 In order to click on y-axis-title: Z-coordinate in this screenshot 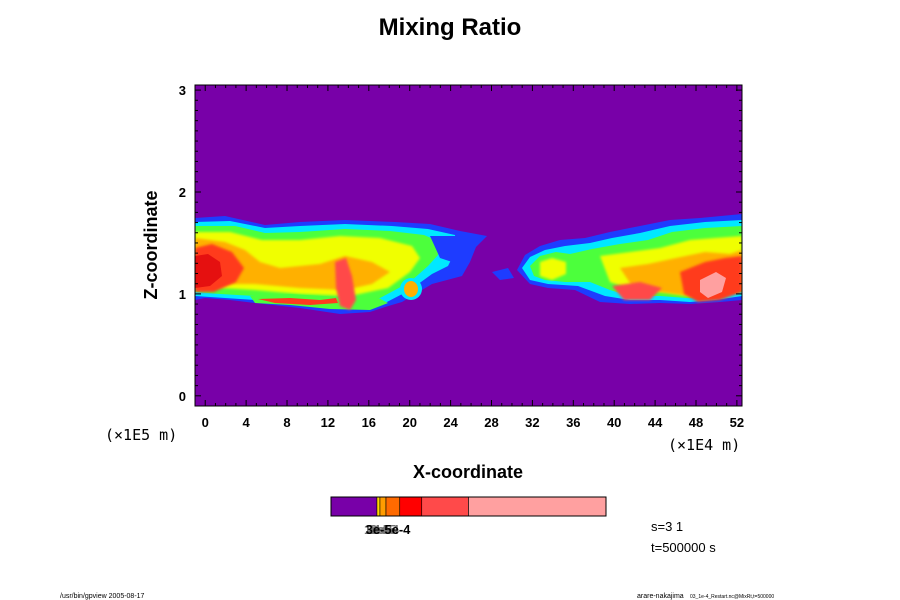, I will do `click(151, 244)`.